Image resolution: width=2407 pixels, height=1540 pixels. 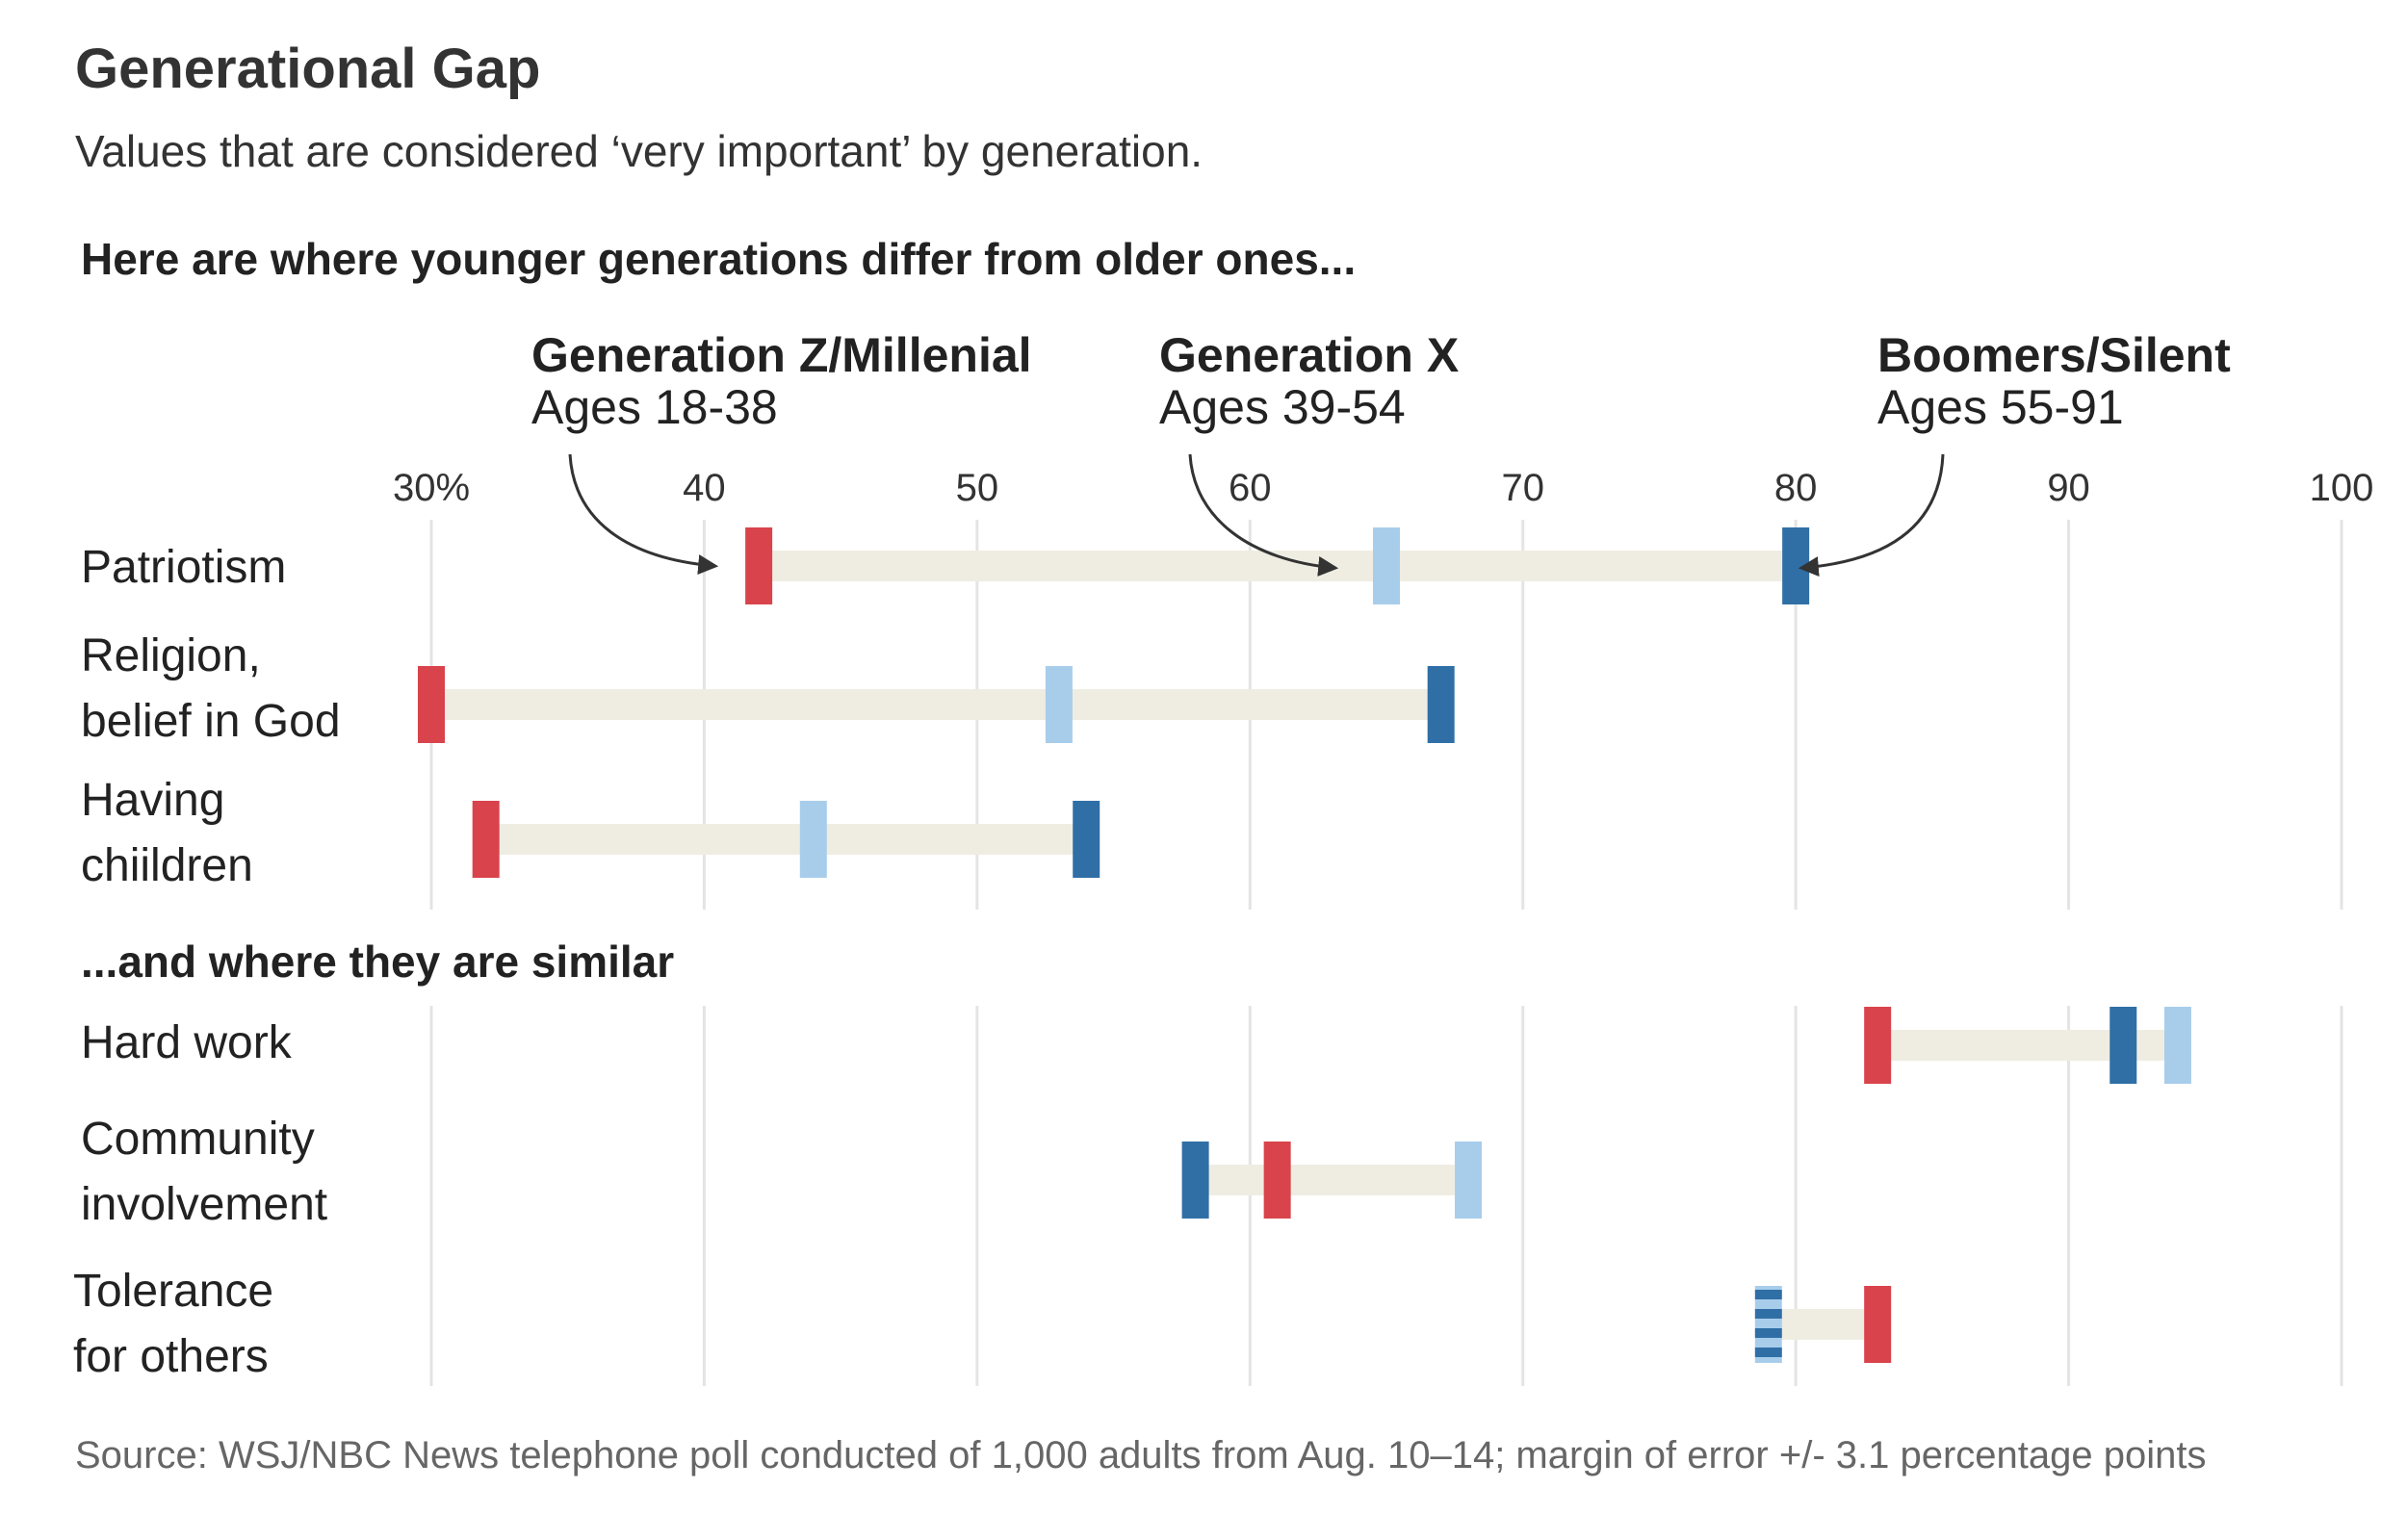 I want to click on legend-gen-z-ages: Ages 18-38, so click(x=654, y=407).